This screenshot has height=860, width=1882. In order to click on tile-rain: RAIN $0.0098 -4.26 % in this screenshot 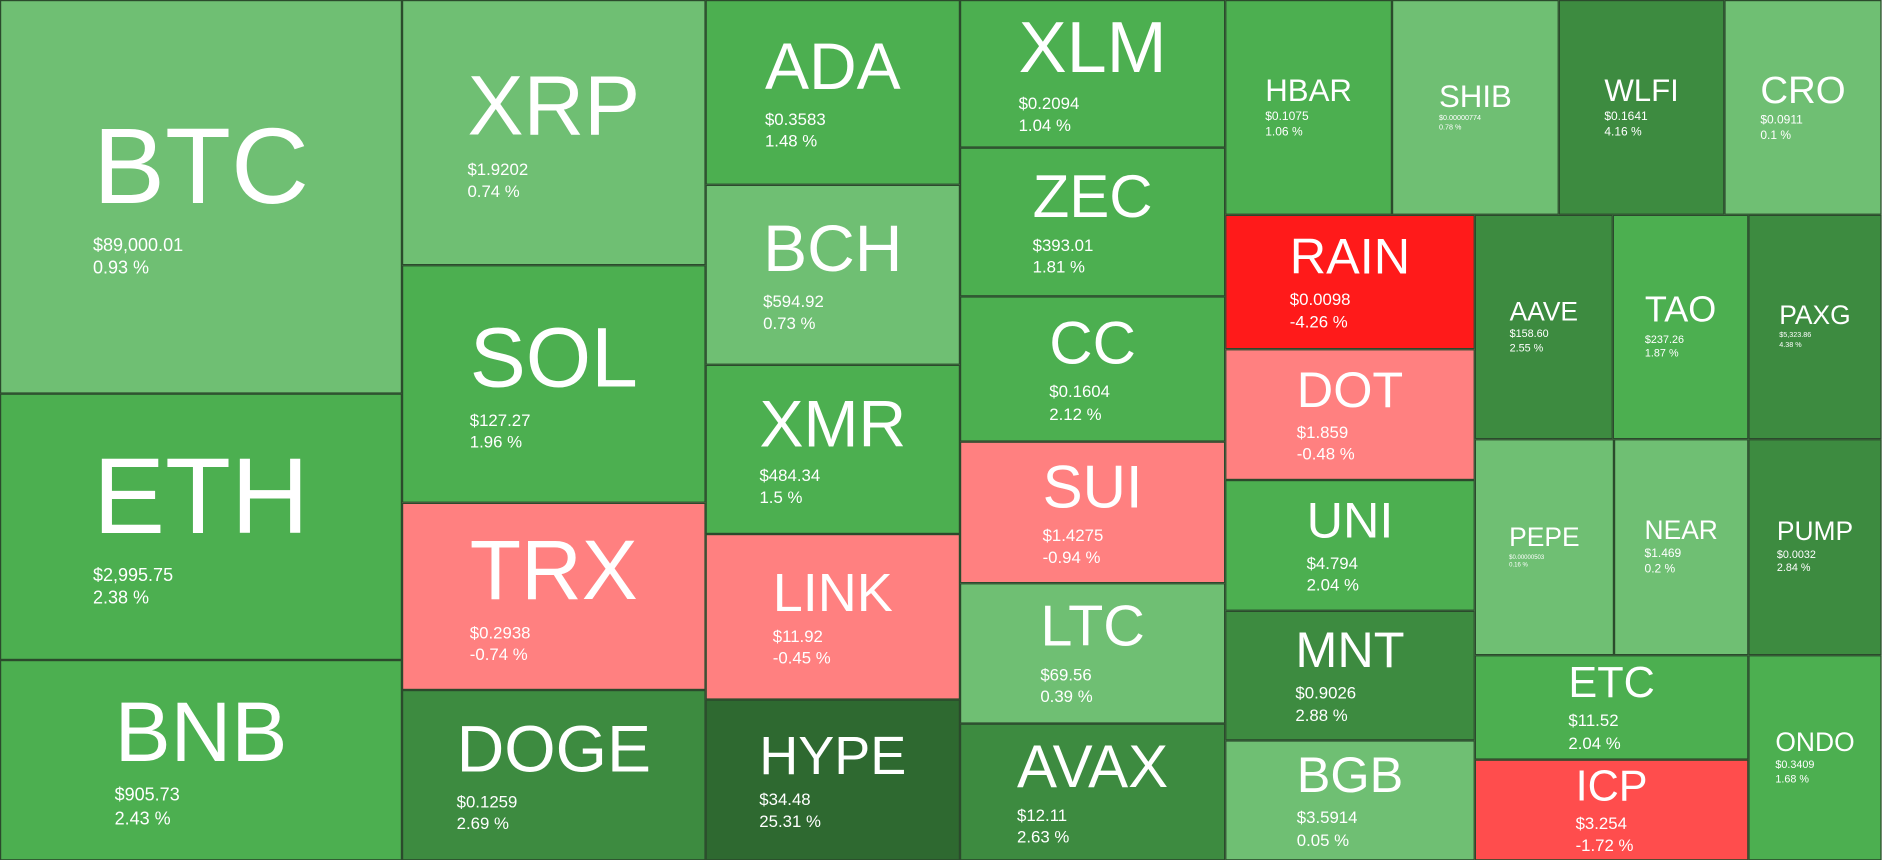, I will do `click(1350, 282)`.